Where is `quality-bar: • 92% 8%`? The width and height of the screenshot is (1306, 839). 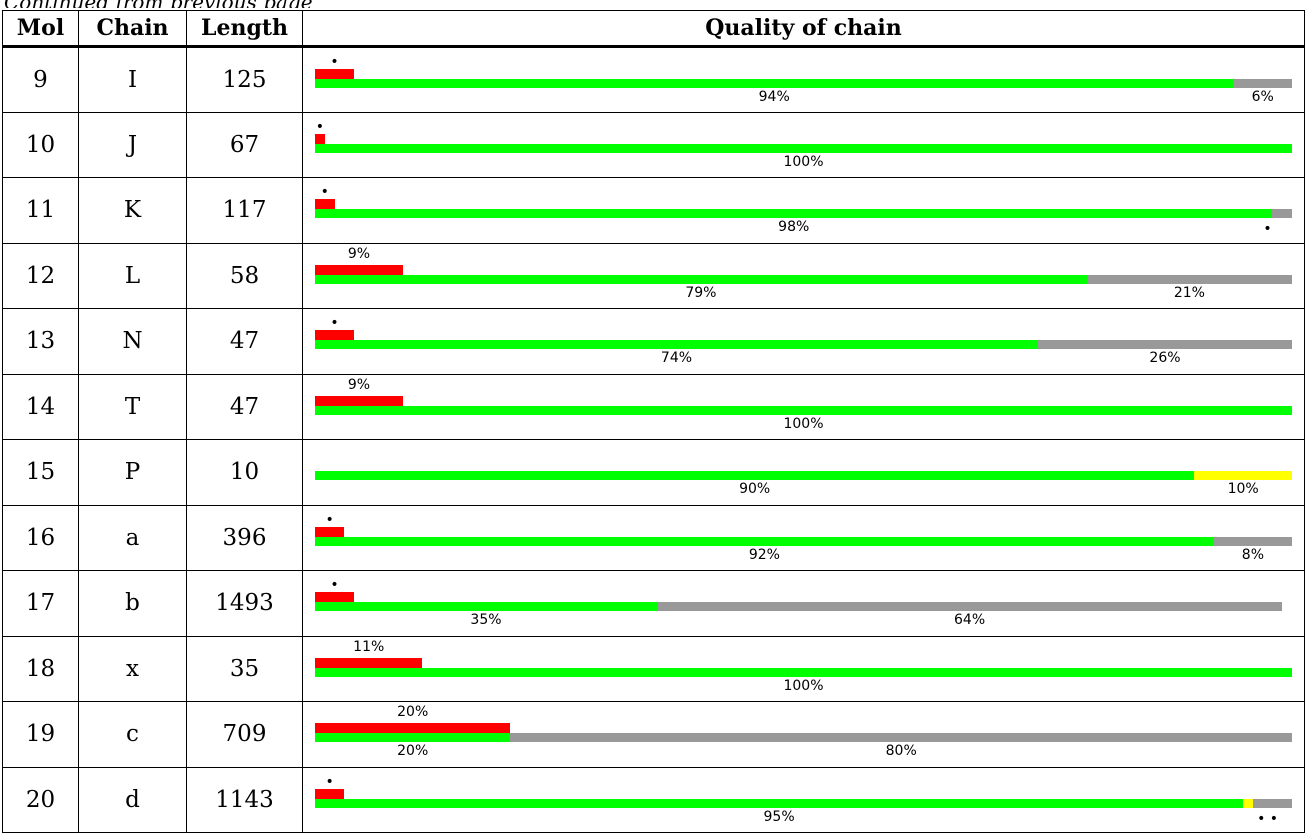
quality-bar: • 92% 8% is located at coordinates (803, 538).